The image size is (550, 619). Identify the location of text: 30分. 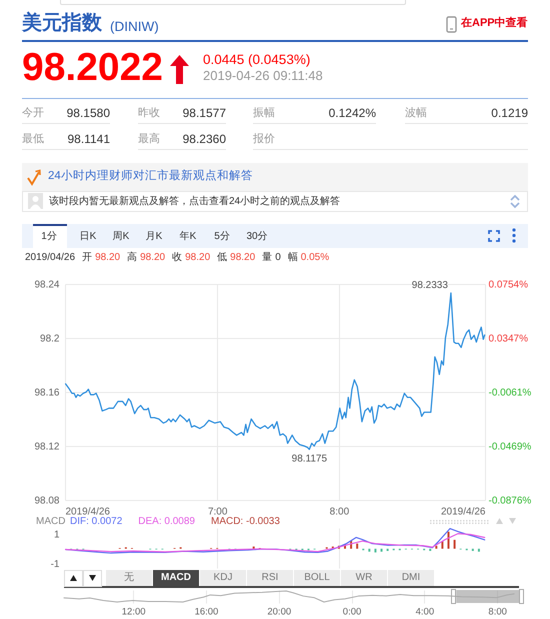
(257, 236).